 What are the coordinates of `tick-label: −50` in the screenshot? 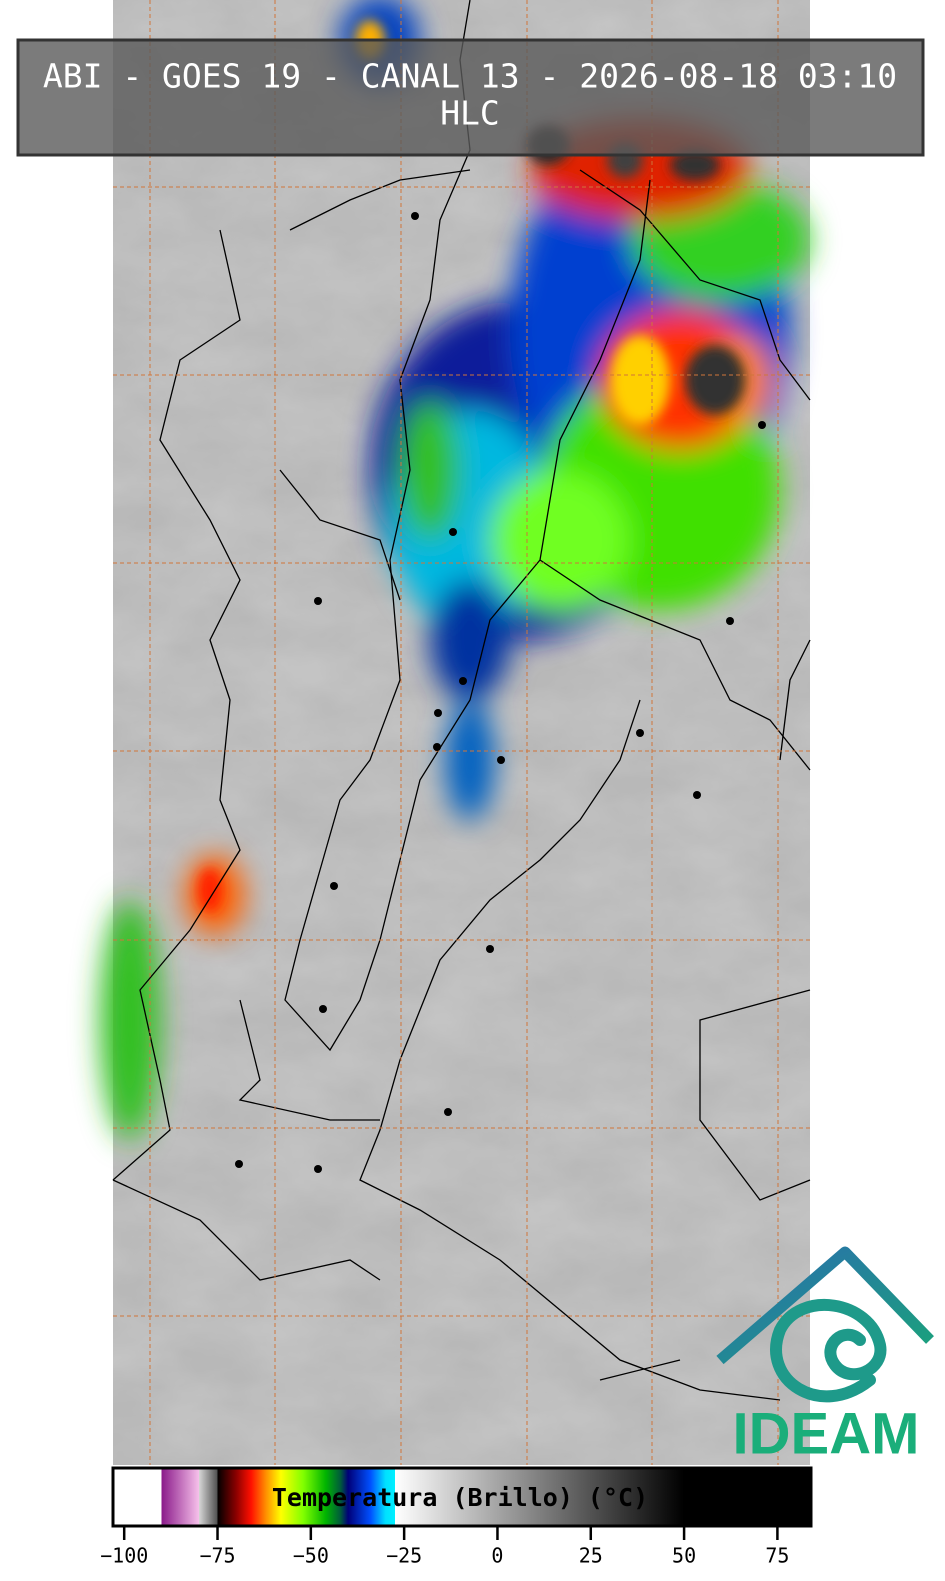 It's located at (311, 1556).